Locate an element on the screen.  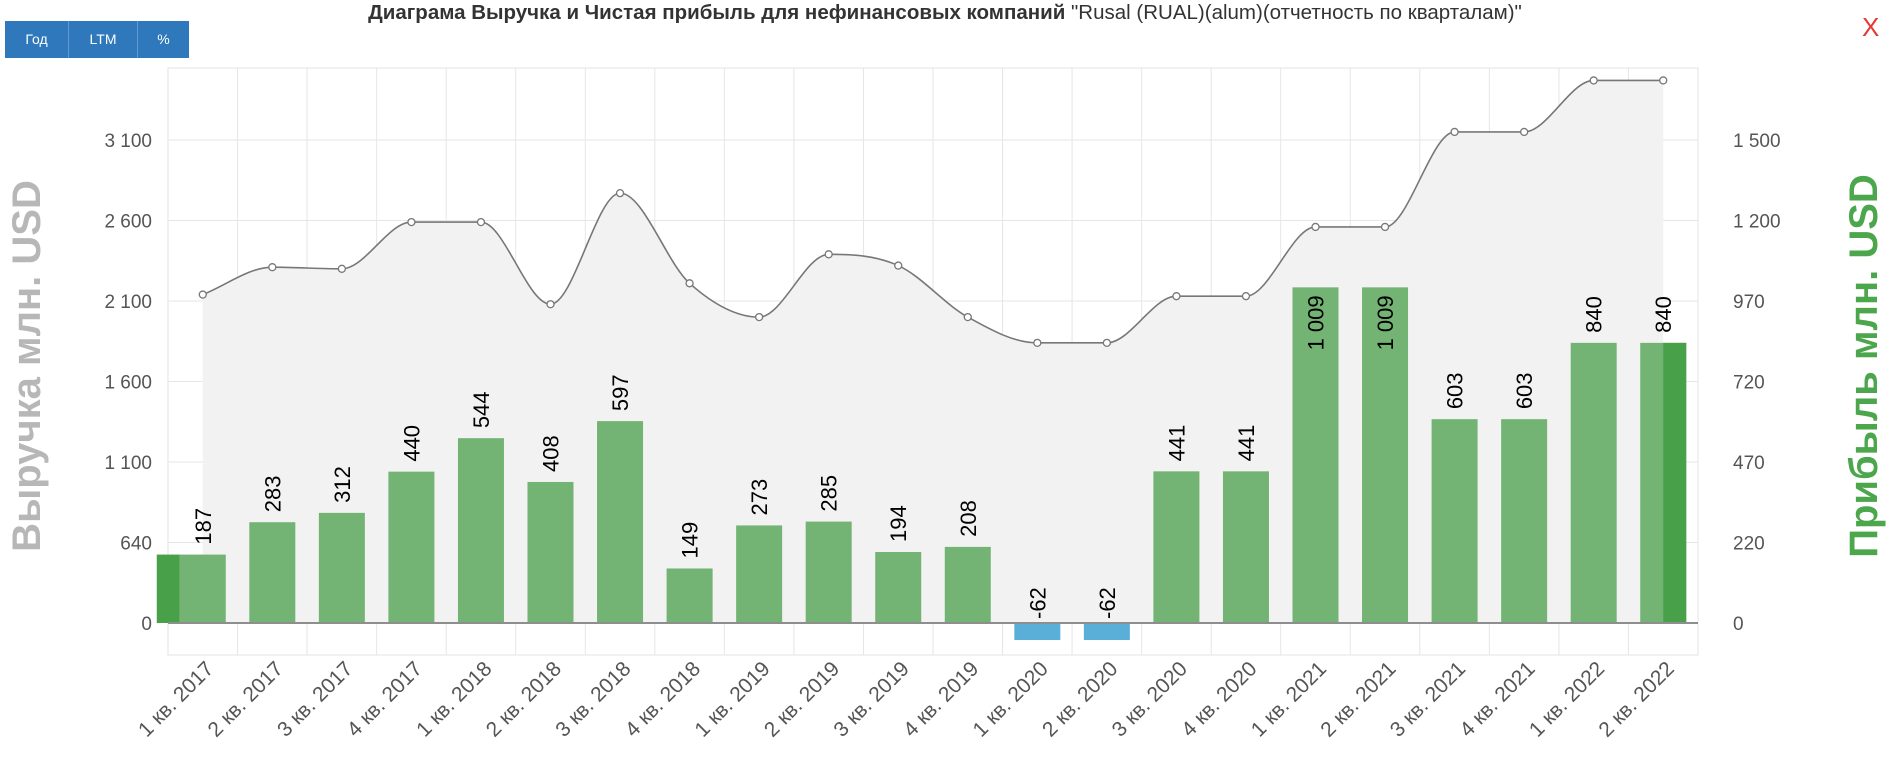
x-axis-tick: 1 кв. 2022 is located at coordinates (1567, 699).